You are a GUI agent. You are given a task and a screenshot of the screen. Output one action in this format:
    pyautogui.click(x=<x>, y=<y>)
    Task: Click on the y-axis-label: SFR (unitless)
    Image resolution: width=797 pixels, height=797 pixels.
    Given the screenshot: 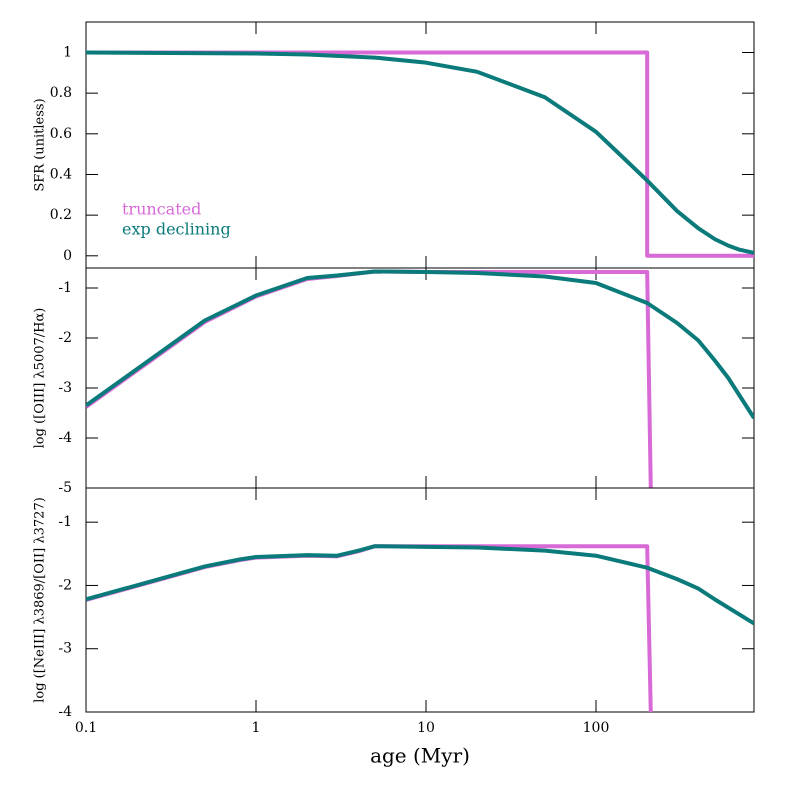 What is the action you would take?
    pyautogui.click(x=40, y=144)
    